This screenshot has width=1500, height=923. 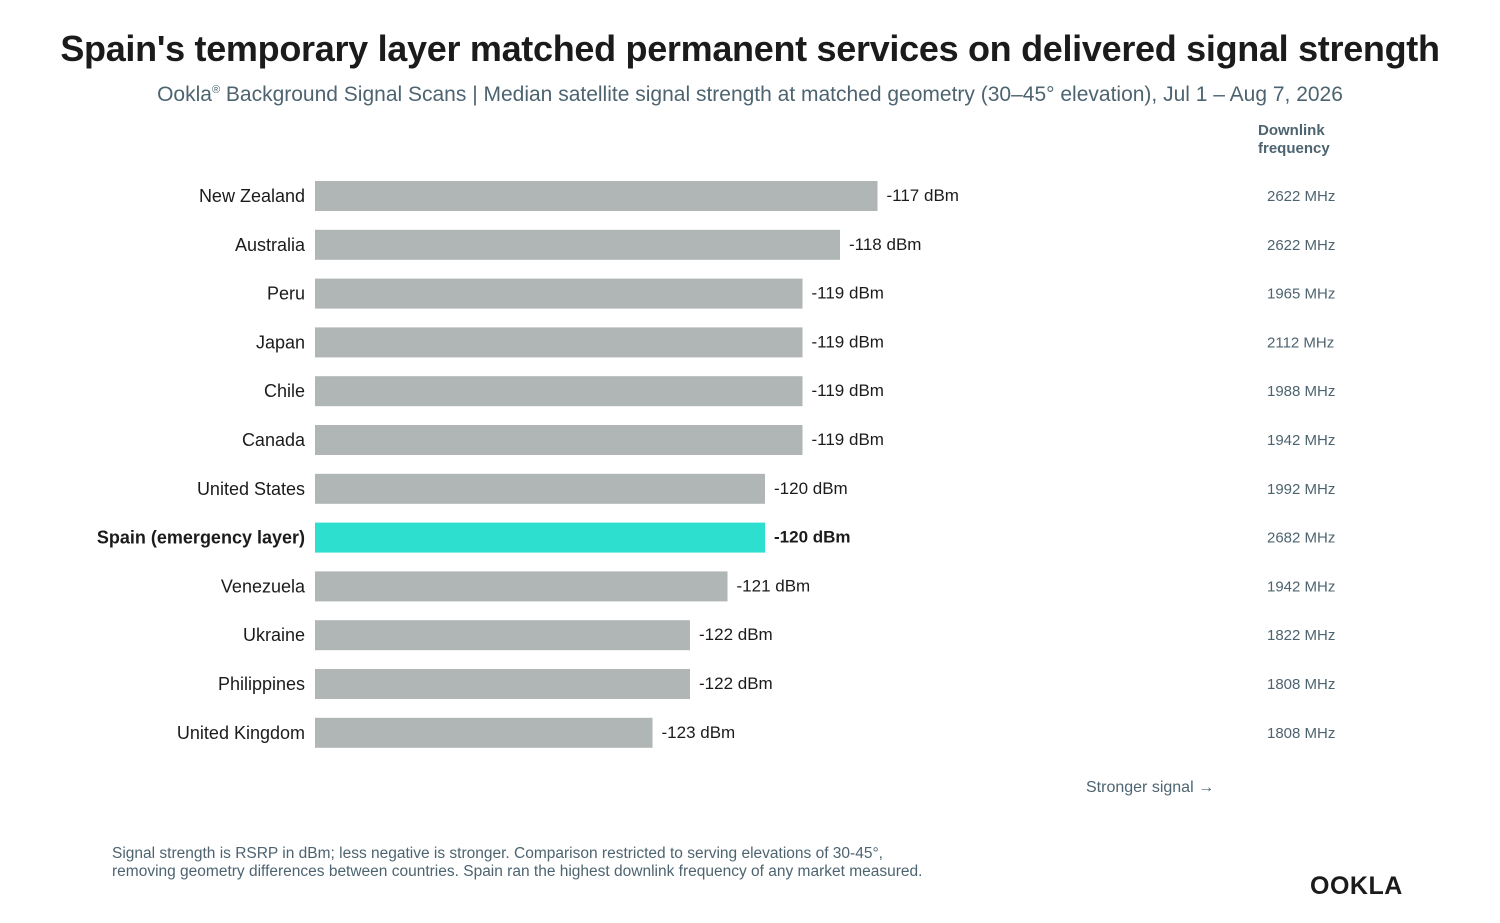 I want to click on subtitle-brand: Ookla, so click(x=184, y=94).